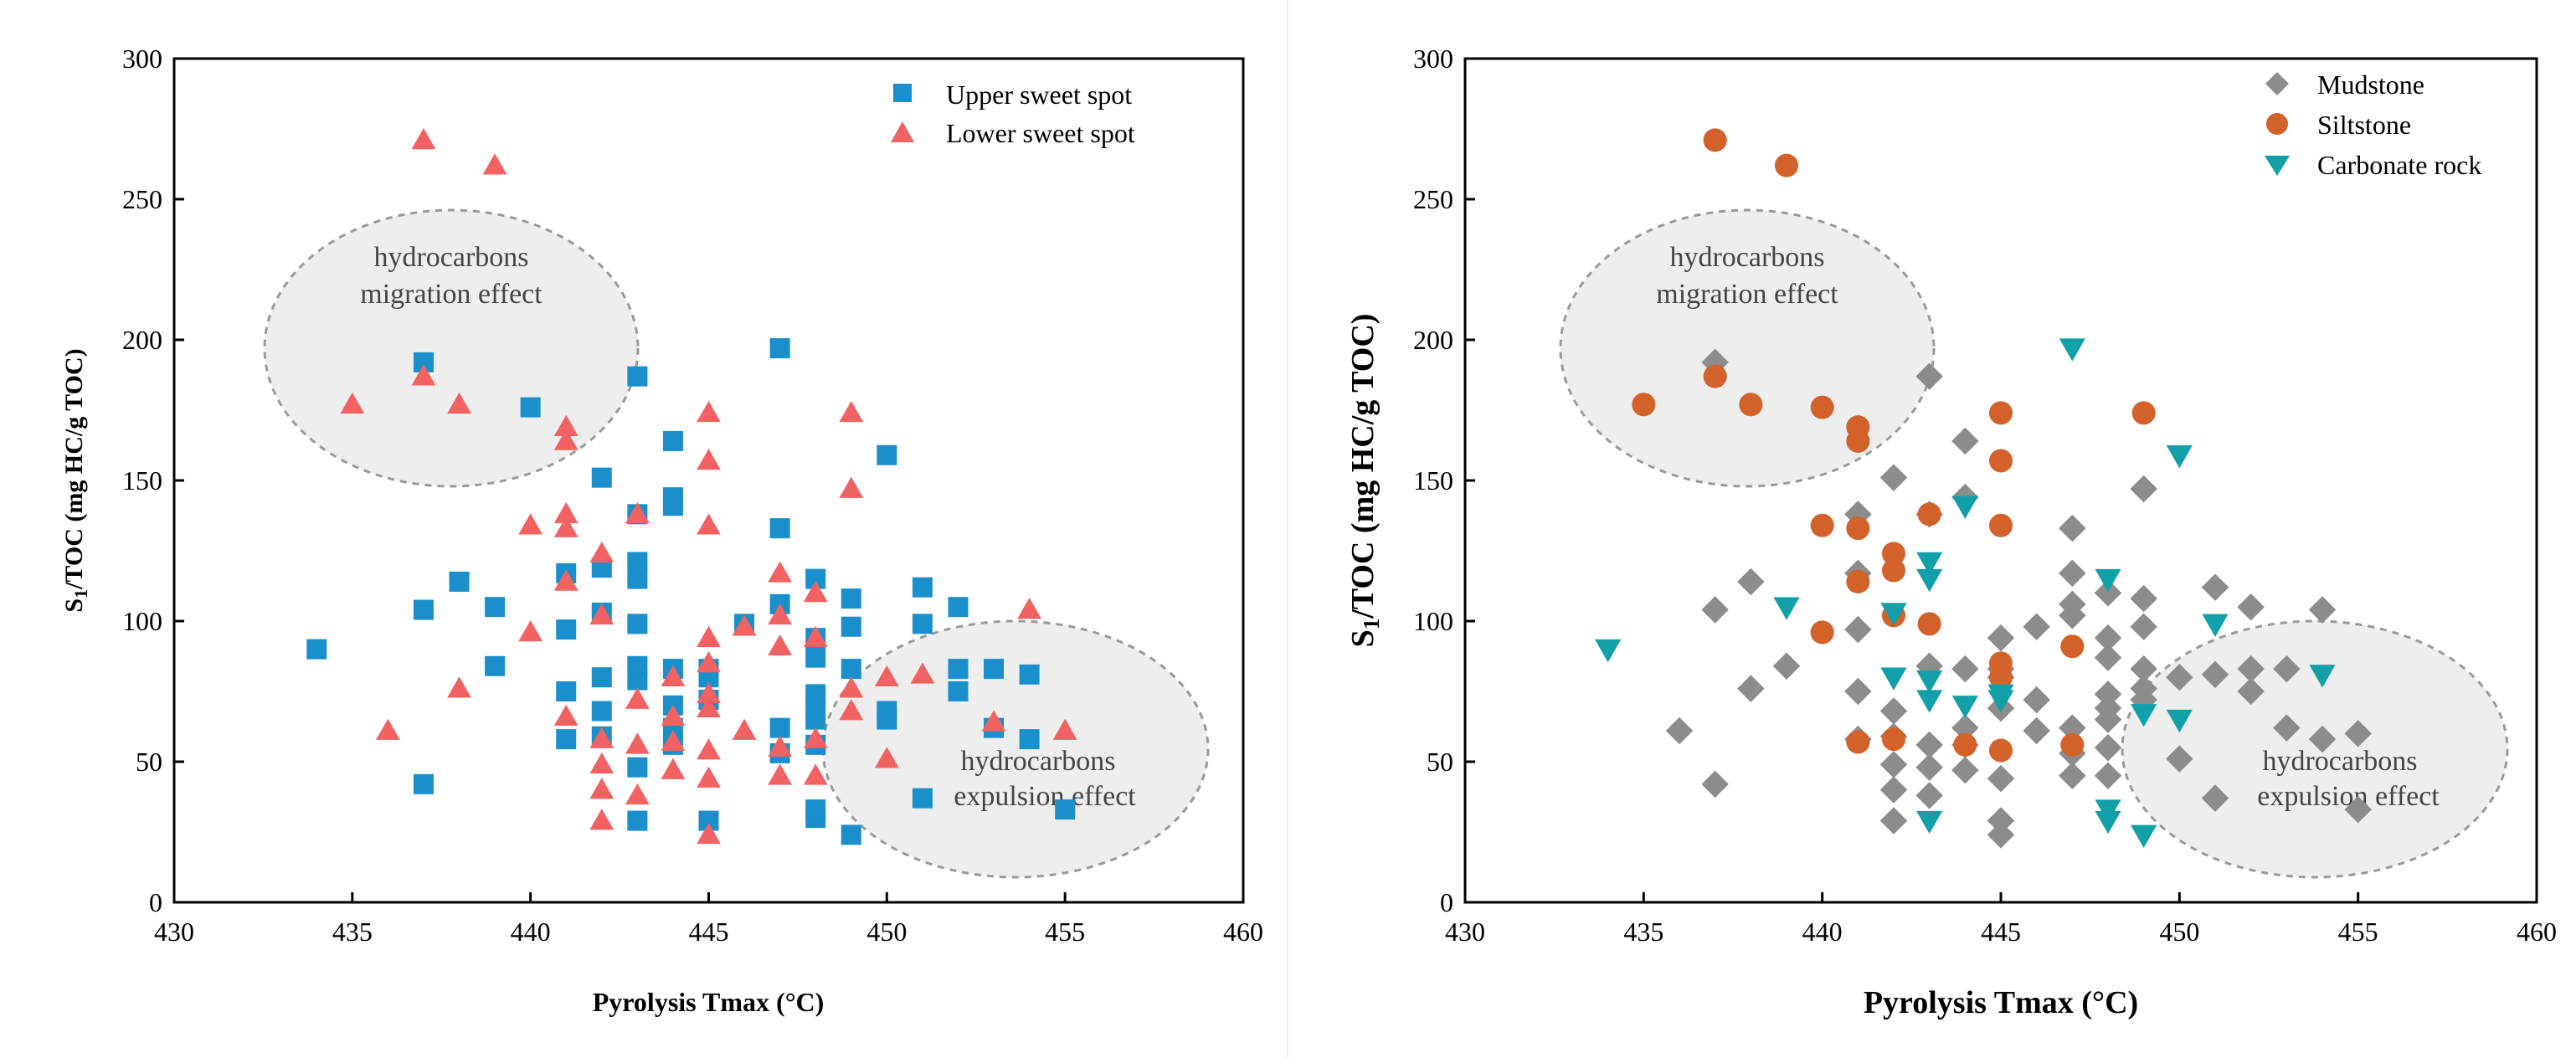 The image size is (2576, 1058). What do you see at coordinates (2340, 761) in the screenshot?
I see `expulsion-label-line1: hydrocarbons` at bounding box center [2340, 761].